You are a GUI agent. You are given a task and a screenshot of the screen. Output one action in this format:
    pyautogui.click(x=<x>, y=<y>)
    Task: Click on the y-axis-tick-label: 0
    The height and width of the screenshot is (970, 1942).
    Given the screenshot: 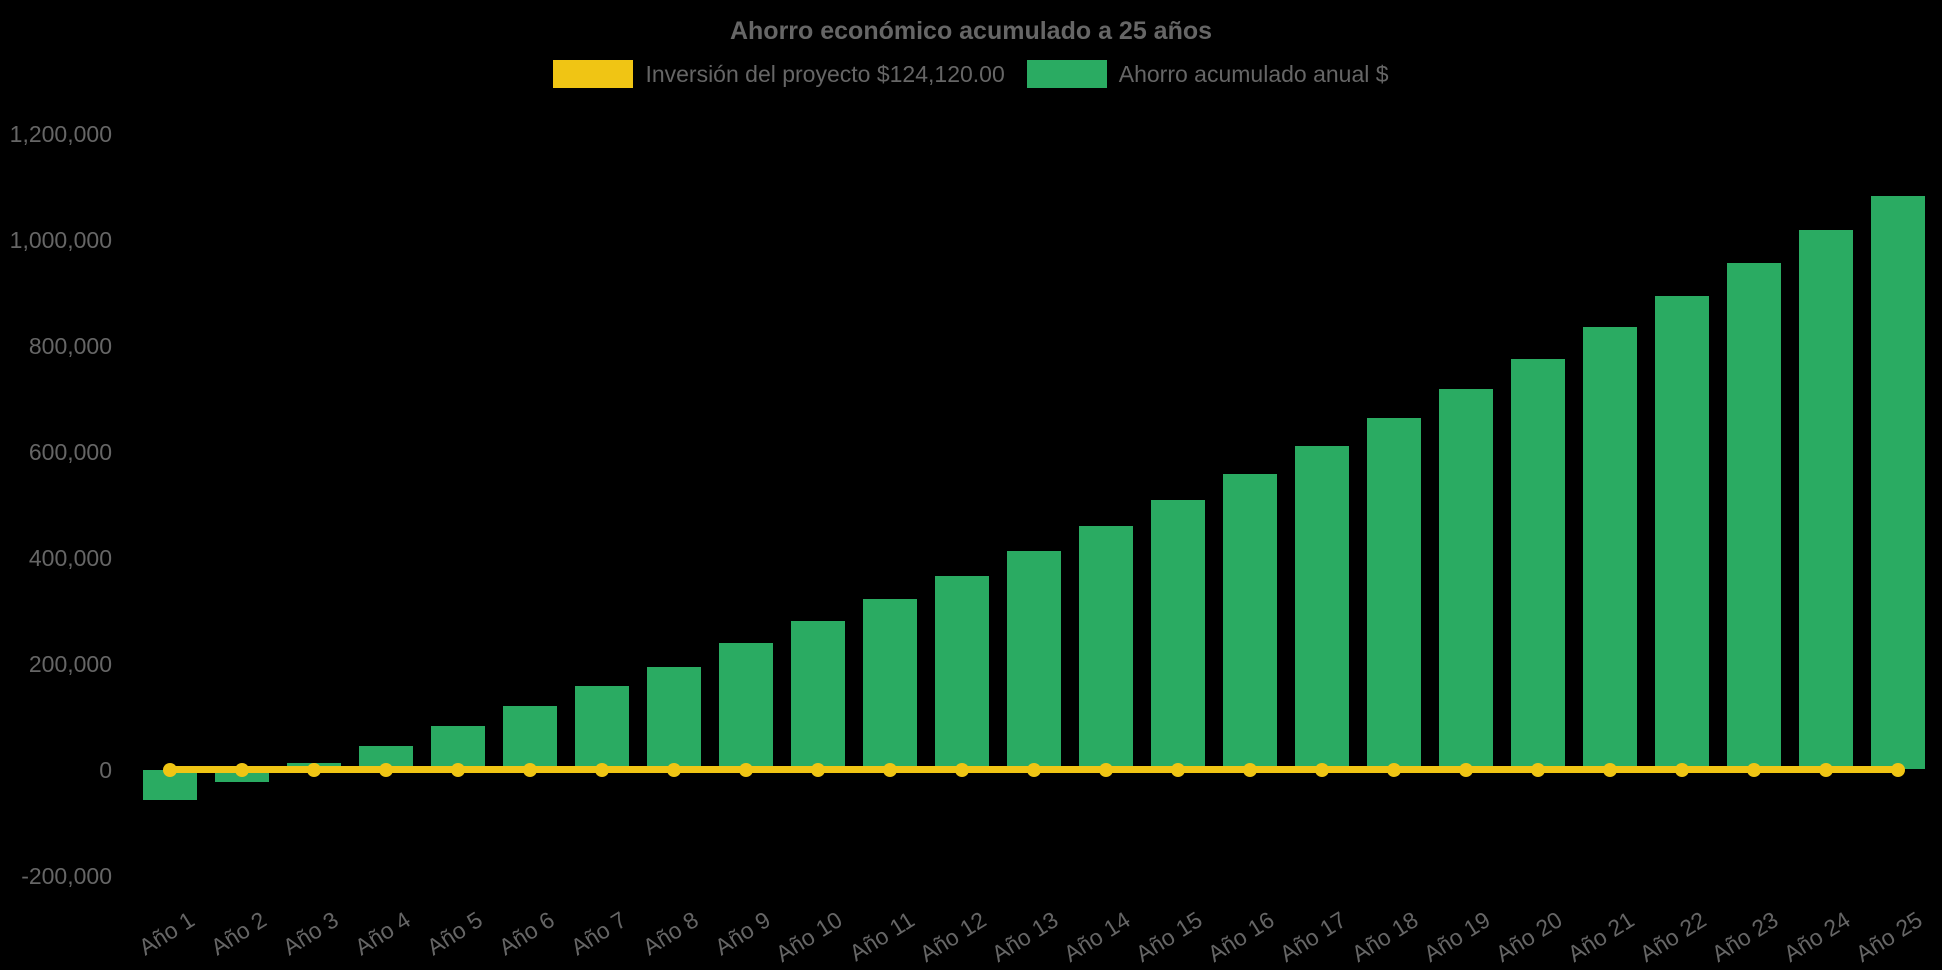 What is the action you would take?
    pyautogui.click(x=105, y=769)
    